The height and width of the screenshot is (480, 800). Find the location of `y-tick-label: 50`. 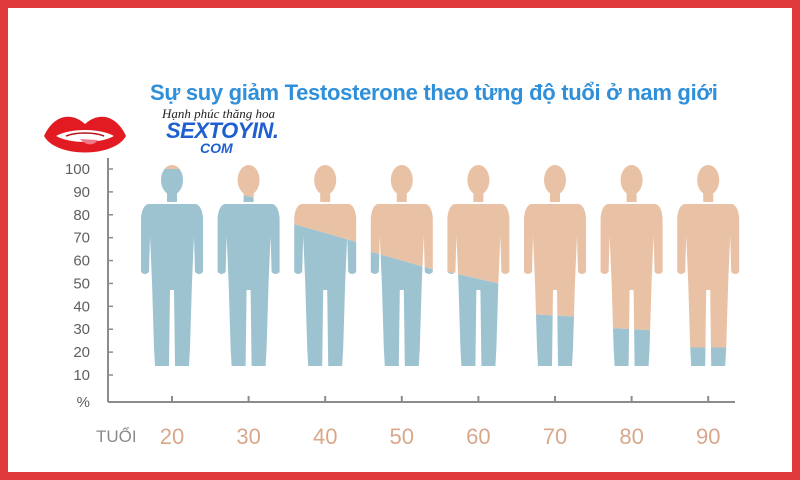

y-tick-label: 50 is located at coordinates (81, 283).